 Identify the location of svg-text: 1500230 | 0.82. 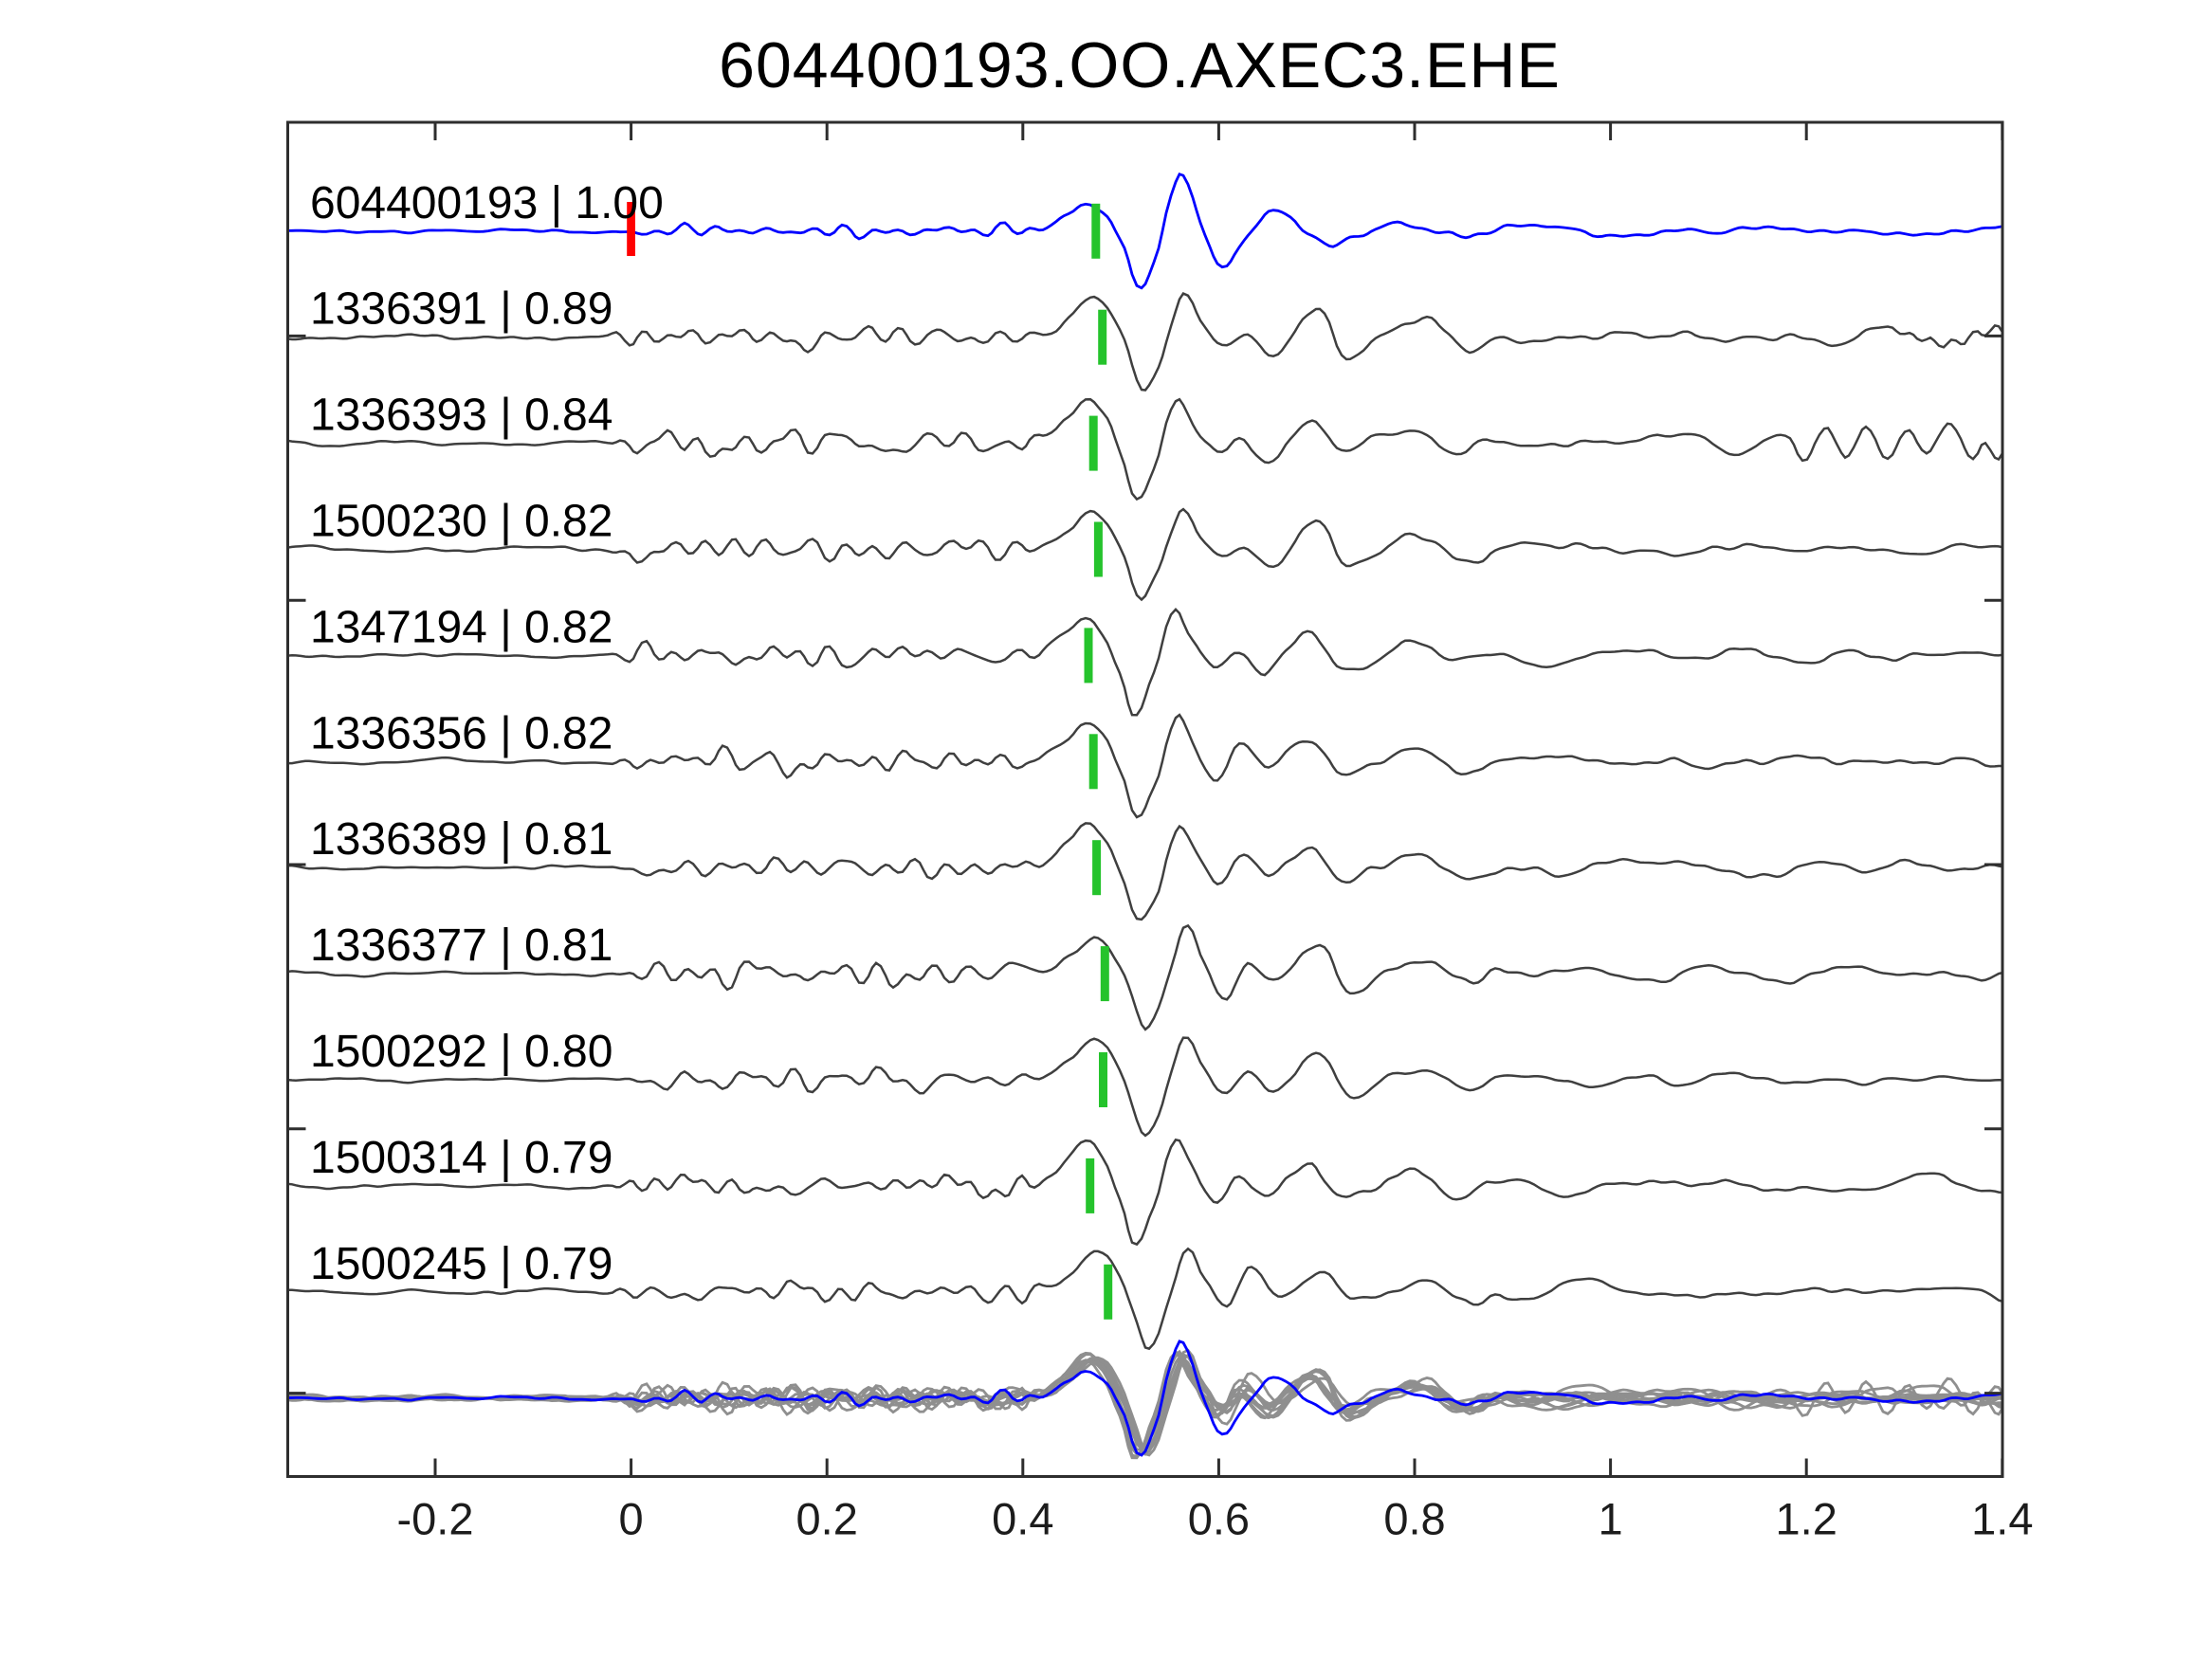
(461, 522).